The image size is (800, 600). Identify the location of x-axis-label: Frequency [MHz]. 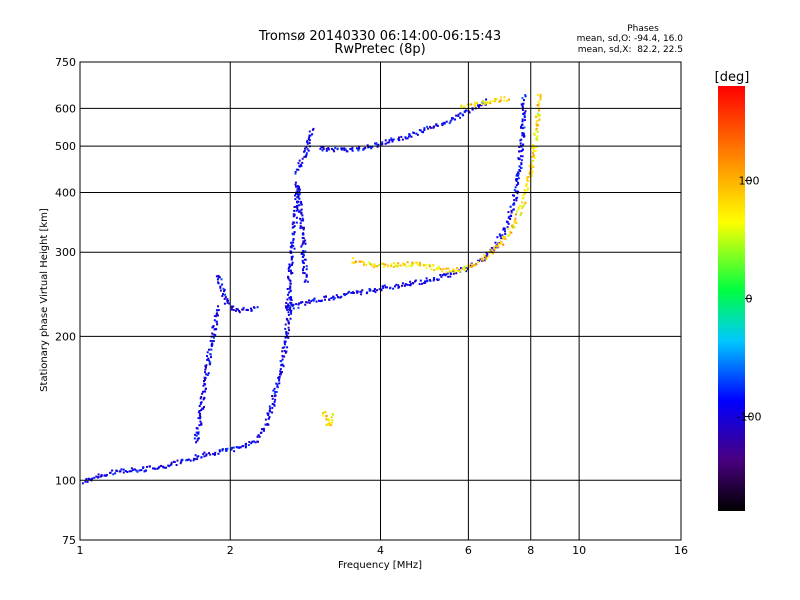
(380, 565).